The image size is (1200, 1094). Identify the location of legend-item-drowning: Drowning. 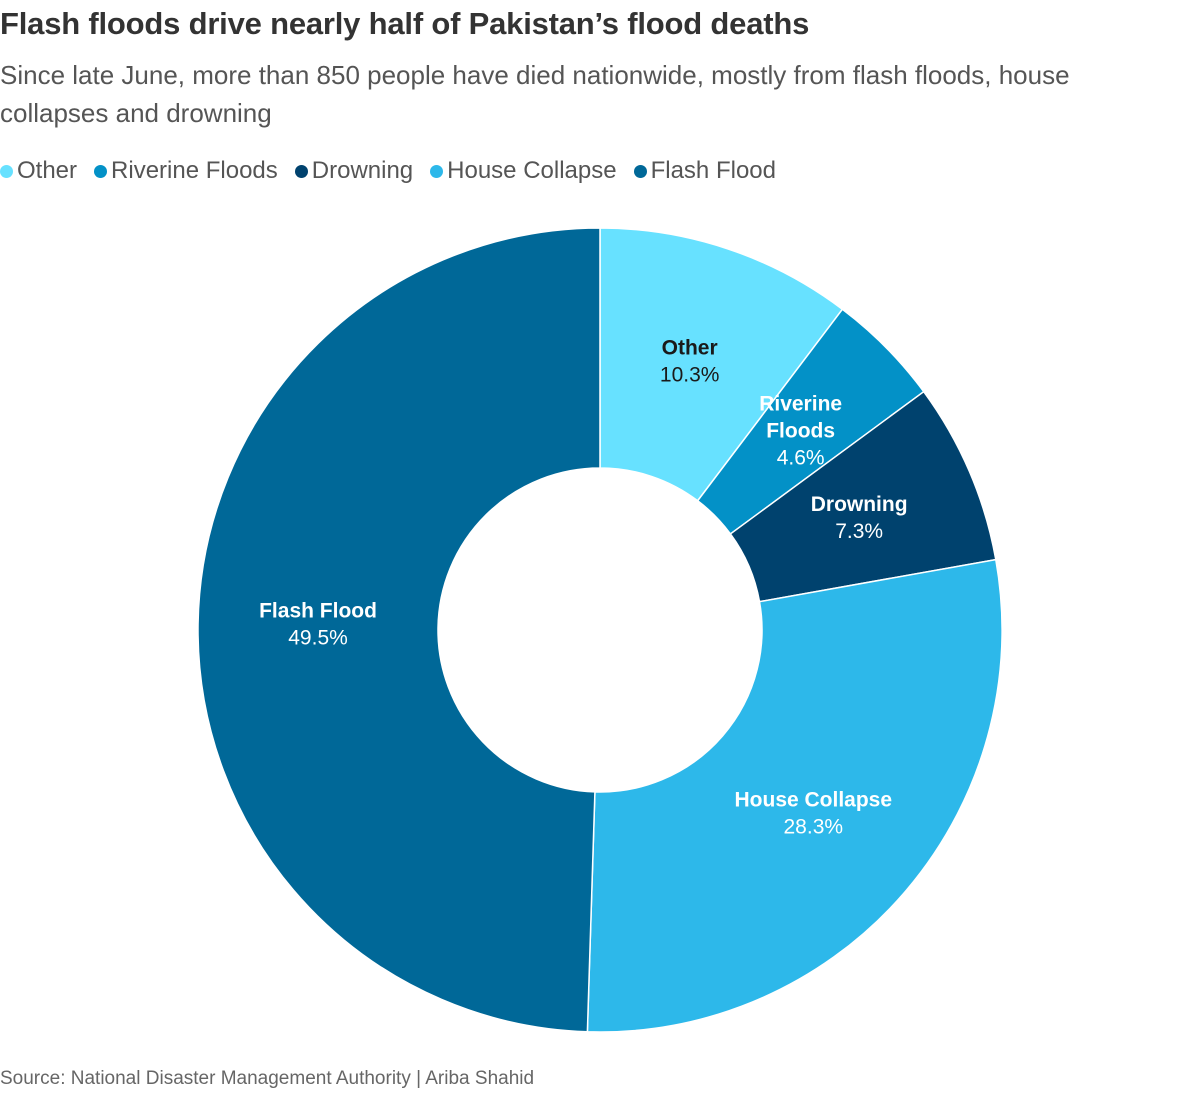
(354, 171).